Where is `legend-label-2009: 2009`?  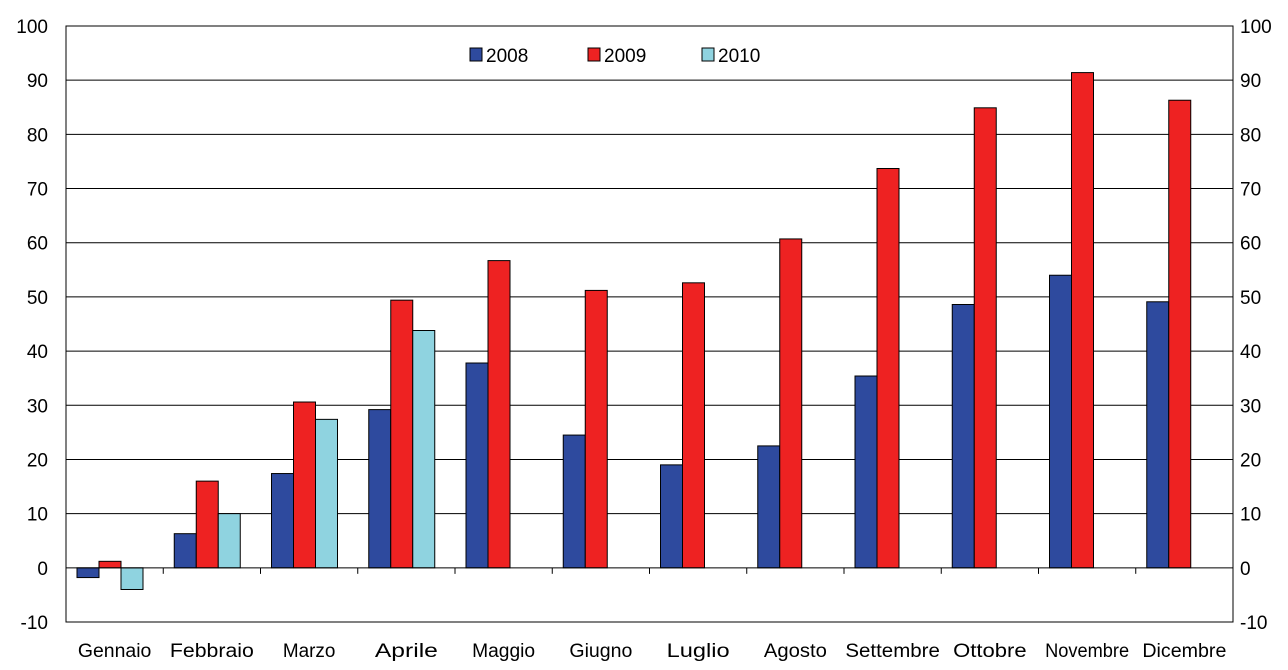 legend-label-2009: 2009 is located at coordinates (625, 56).